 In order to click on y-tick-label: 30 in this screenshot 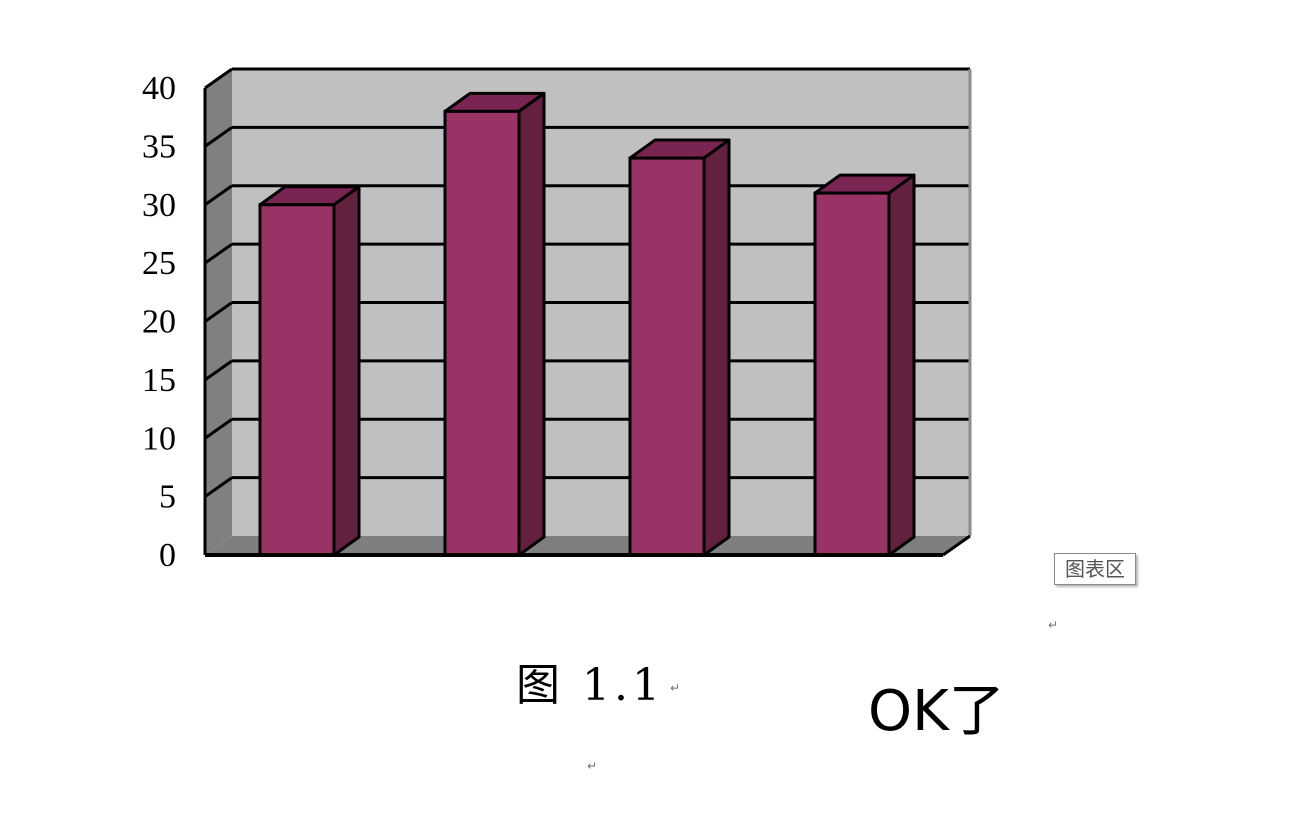, I will do `click(159, 205)`.